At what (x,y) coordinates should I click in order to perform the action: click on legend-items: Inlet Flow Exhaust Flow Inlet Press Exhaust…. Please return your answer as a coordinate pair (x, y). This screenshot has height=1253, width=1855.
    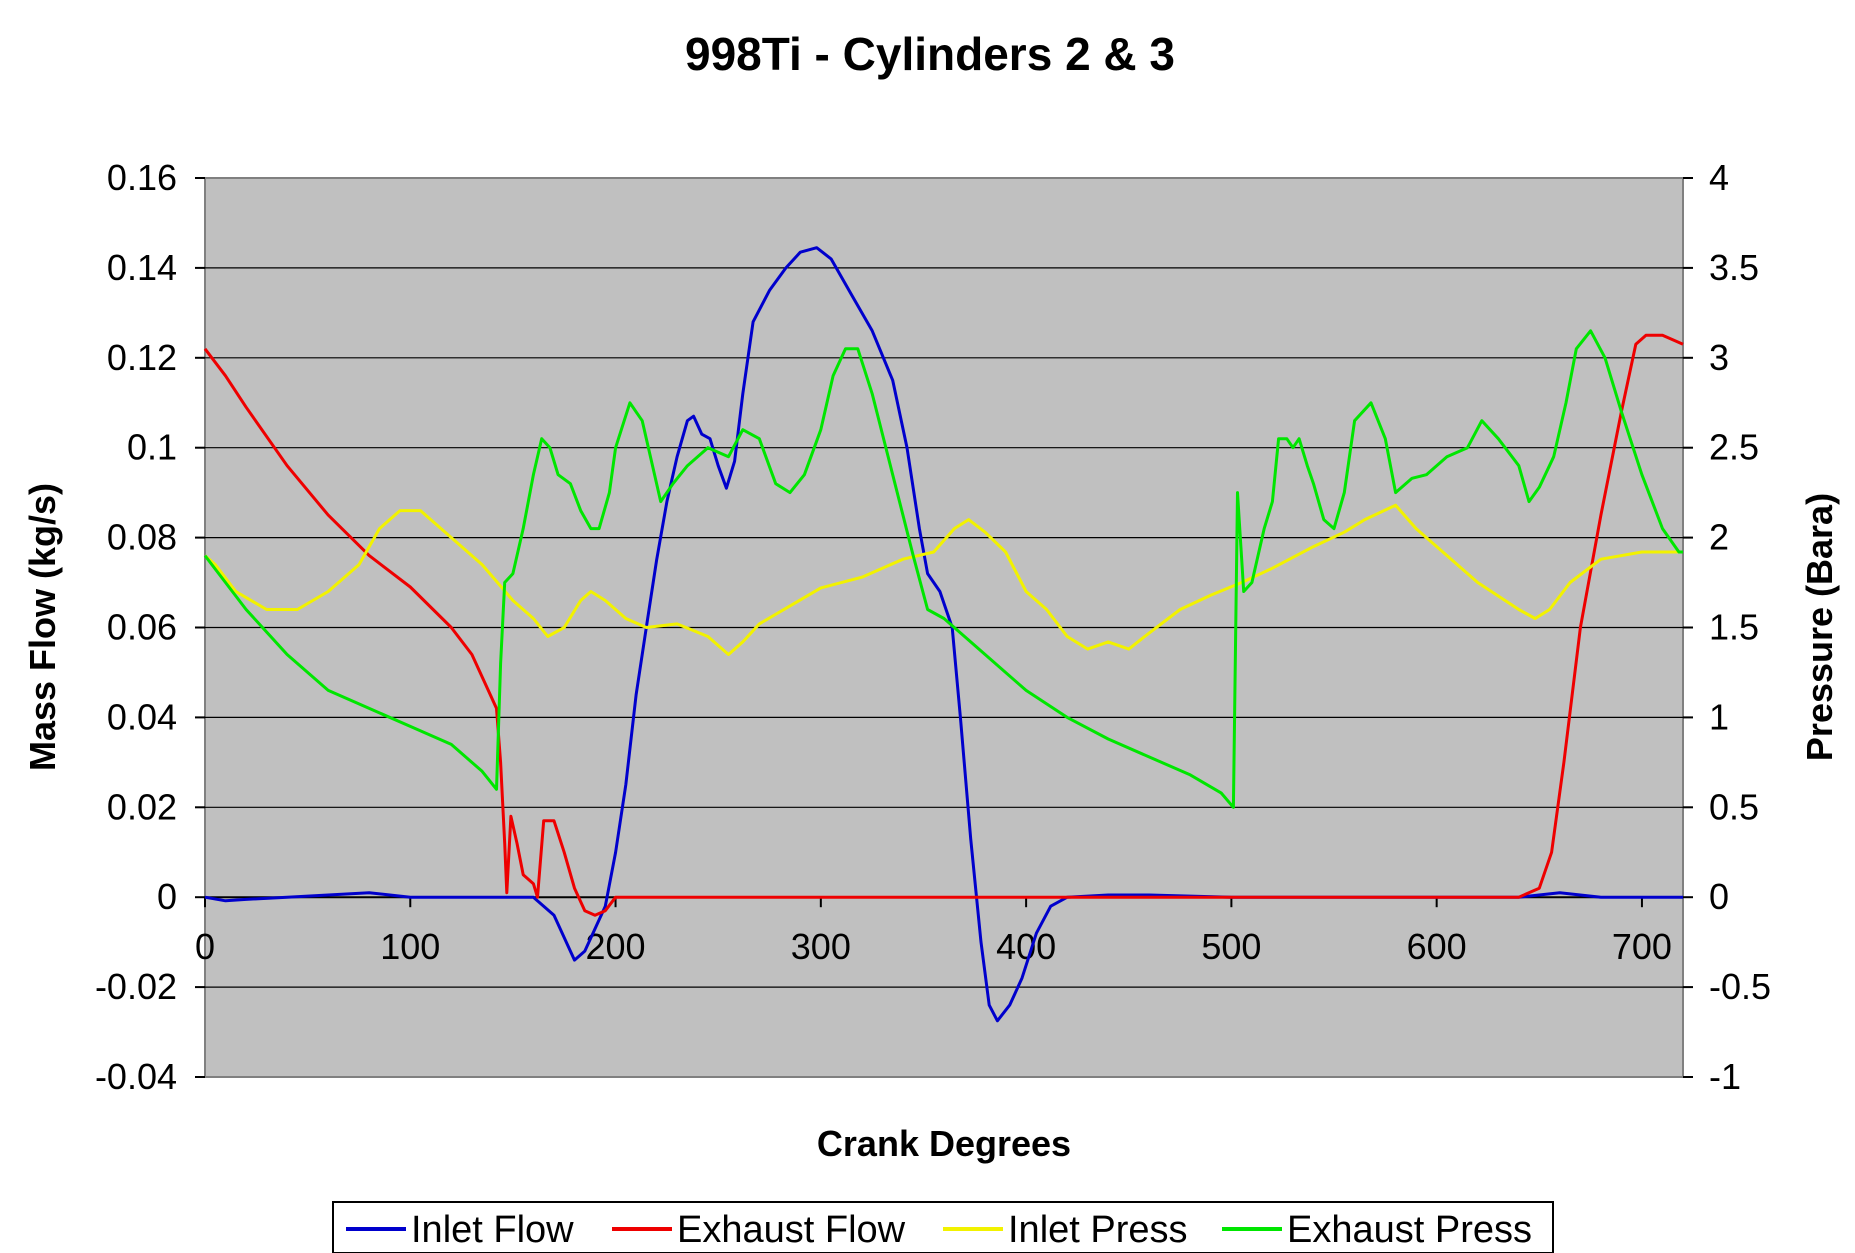
    Looking at the image, I should click on (939, 1230).